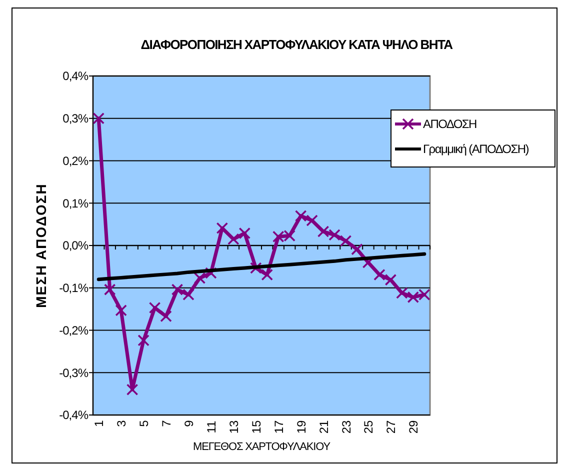 This screenshot has height=470, width=568. What do you see at coordinates (99, 423) in the screenshot?
I see `x-tick-label: 1` at bounding box center [99, 423].